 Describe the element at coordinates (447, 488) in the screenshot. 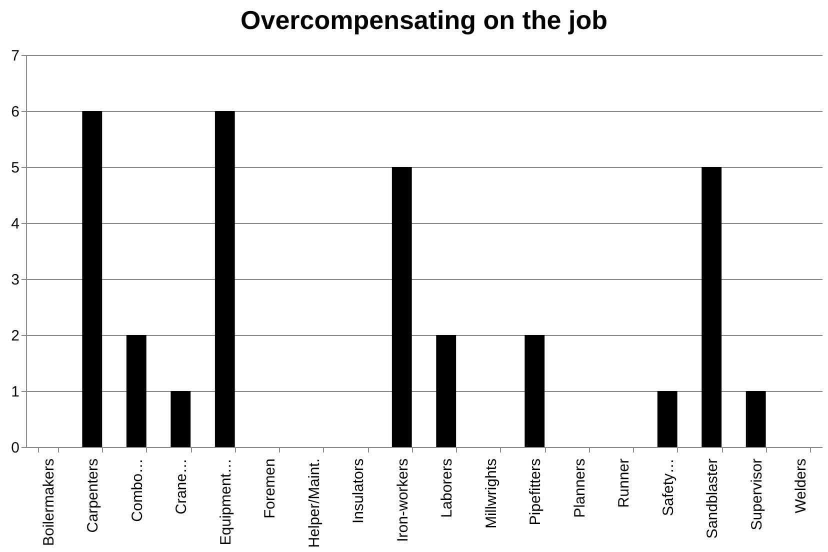

I see `x-tick-label: Laborers` at that location.